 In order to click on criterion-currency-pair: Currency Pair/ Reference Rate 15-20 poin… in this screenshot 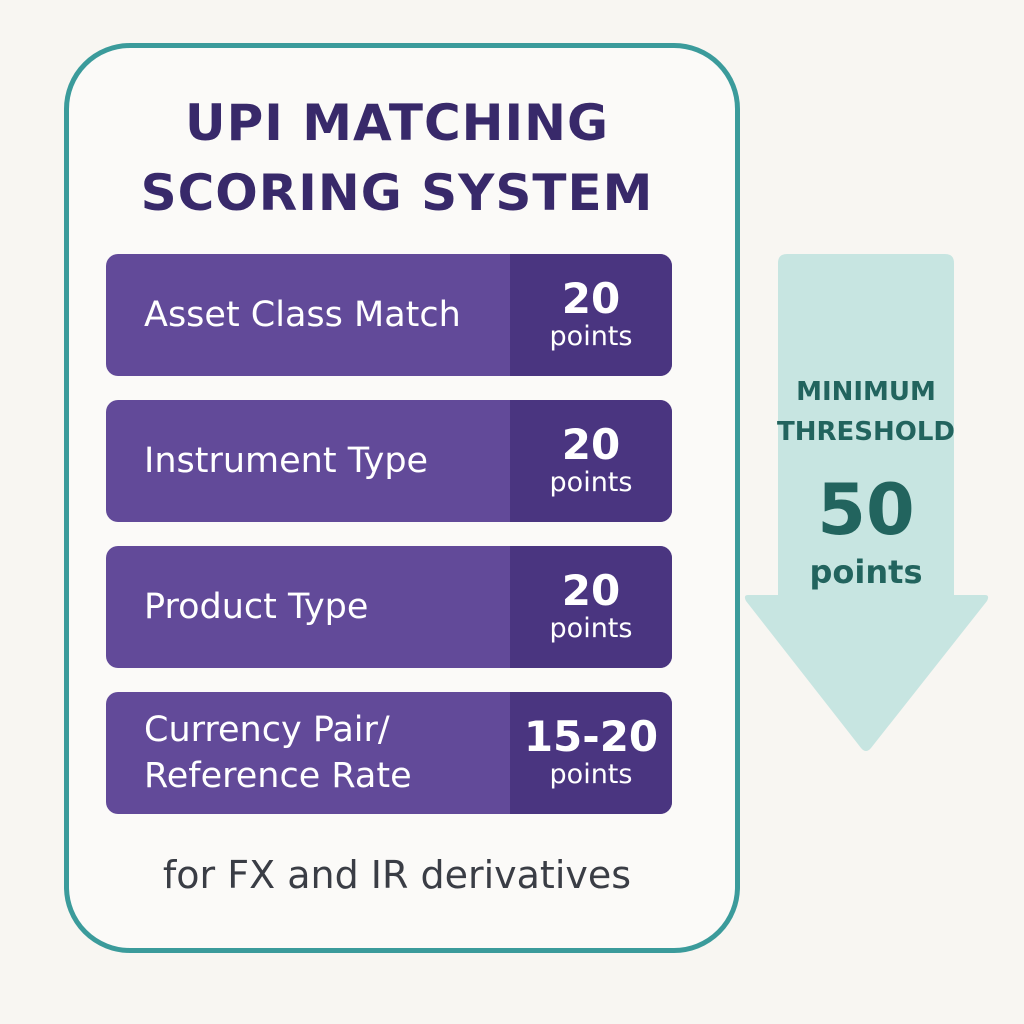, I will do `click(389, 753)`.